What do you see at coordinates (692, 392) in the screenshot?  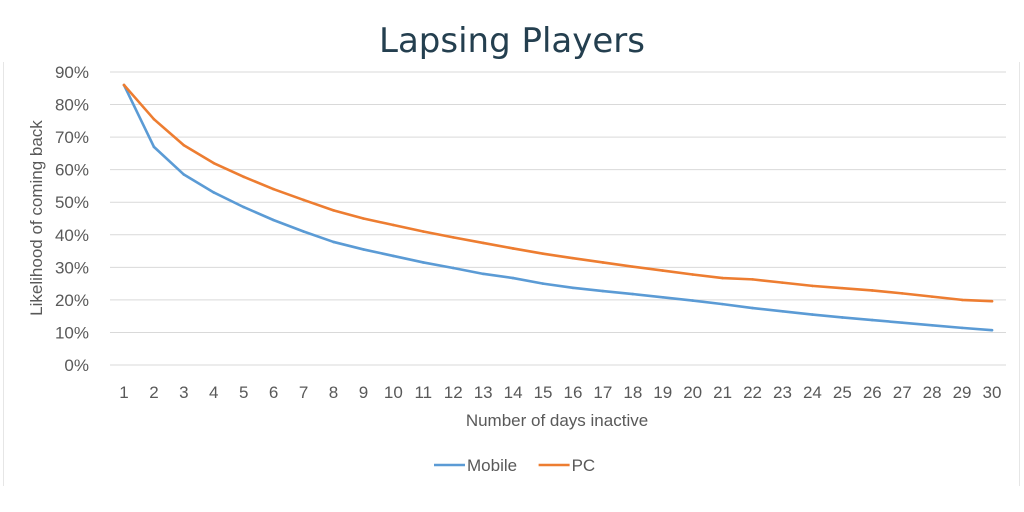 I see `x-tick-label: 20` at bounding box center [692, 392].